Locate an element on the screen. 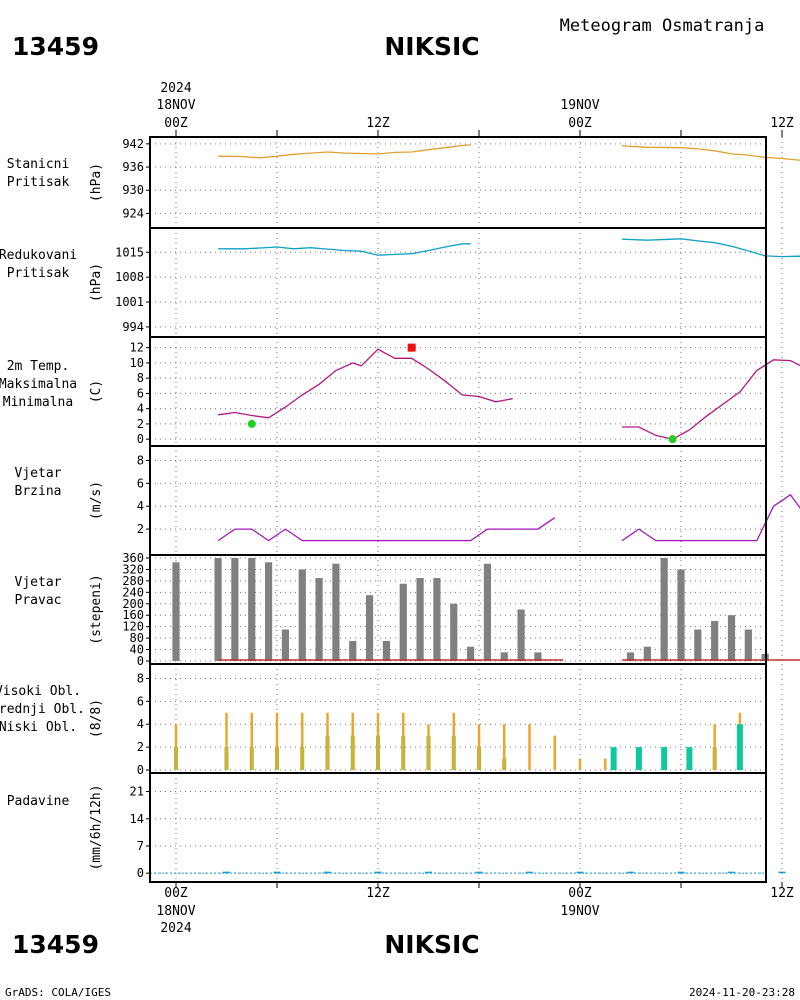 This screenshot has height=1000, width=800. panel-label: Minimalna is located at coordinates (38, 402).